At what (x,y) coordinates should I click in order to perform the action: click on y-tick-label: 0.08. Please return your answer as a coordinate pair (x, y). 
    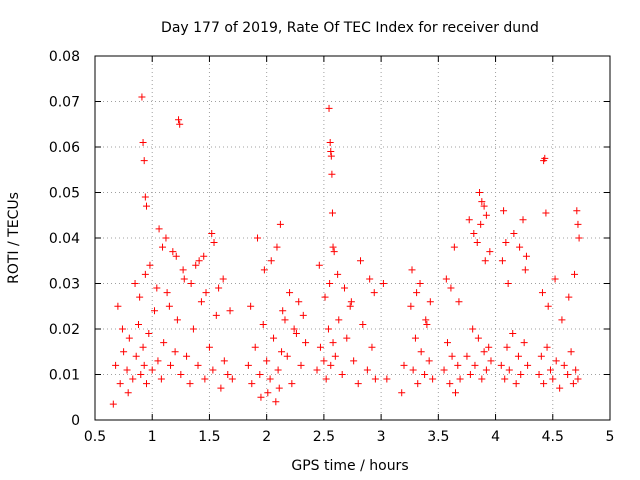
    Looking at the image, I should click on (64, 57).